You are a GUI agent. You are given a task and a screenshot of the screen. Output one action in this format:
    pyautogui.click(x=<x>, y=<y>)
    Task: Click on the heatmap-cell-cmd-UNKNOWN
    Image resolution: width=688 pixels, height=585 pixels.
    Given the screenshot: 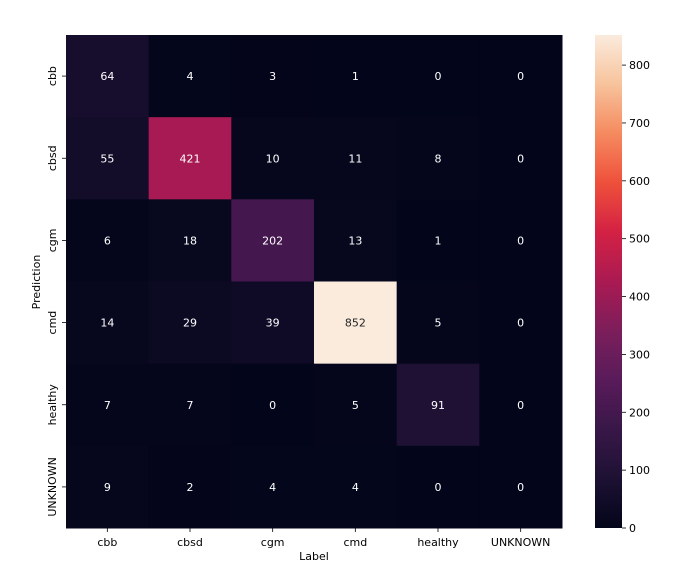 What is the action you would take?
    pyautogui.click(x=521, y=323)
    